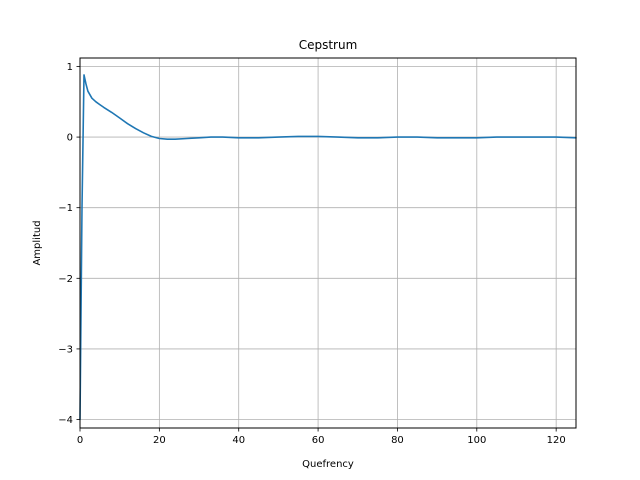 This screenshot has width=640, height=480. I want to click on x-tick-label: 120, so click(556, 440).